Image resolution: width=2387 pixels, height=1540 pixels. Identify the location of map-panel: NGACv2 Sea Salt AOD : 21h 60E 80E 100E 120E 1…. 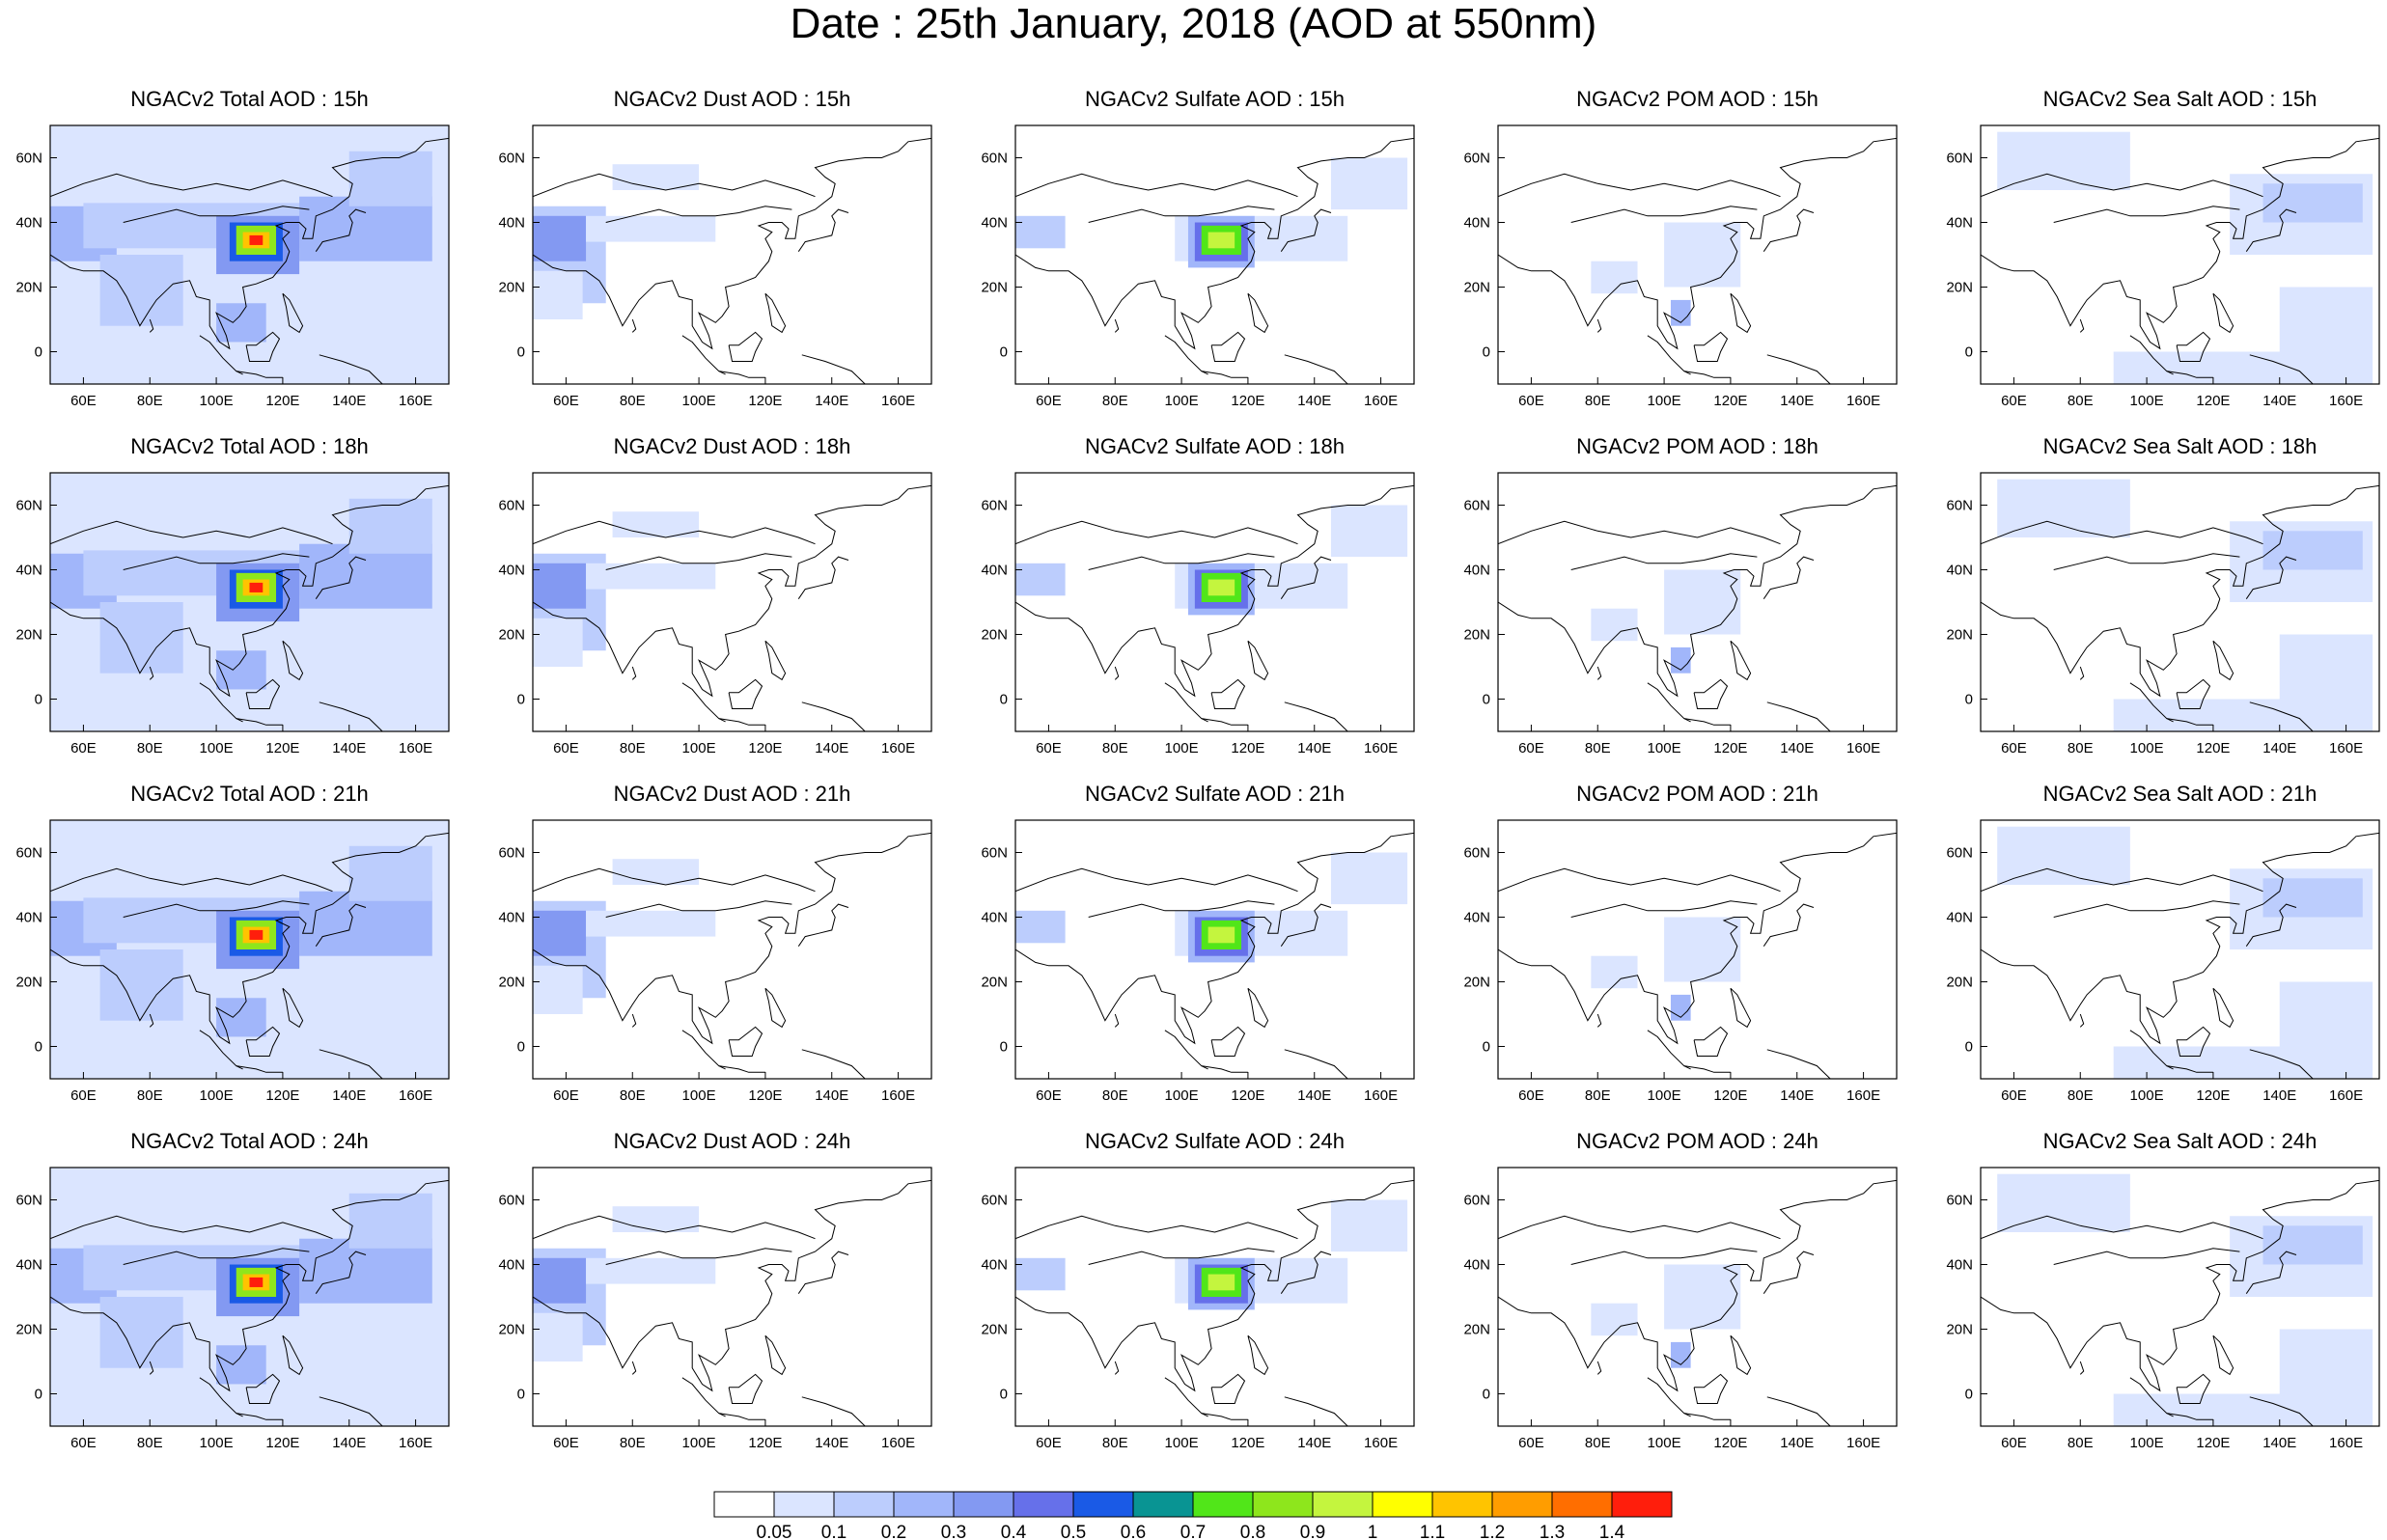
(2163, 949).